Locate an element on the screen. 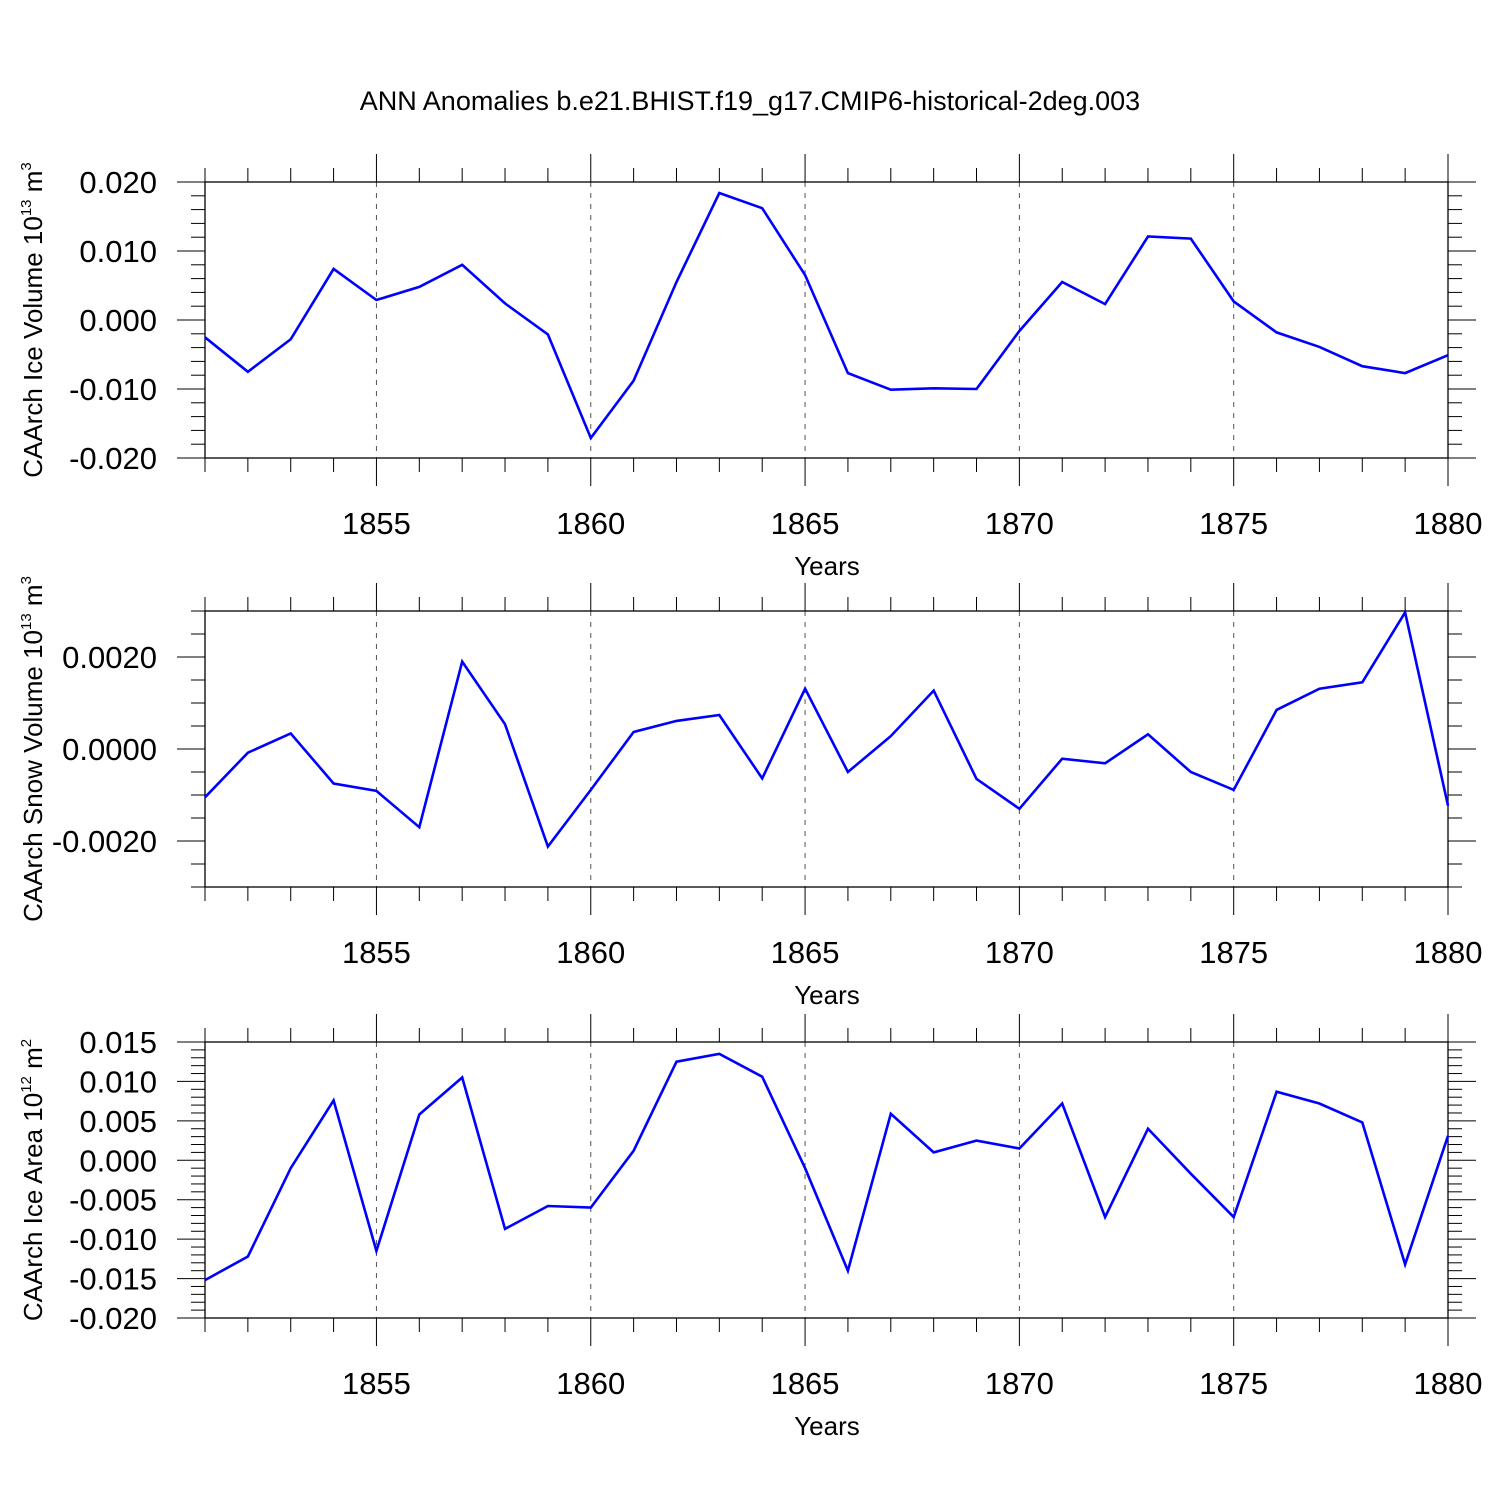  y-axis-label-superscript: 12 is located at coordinates (26, 1084).